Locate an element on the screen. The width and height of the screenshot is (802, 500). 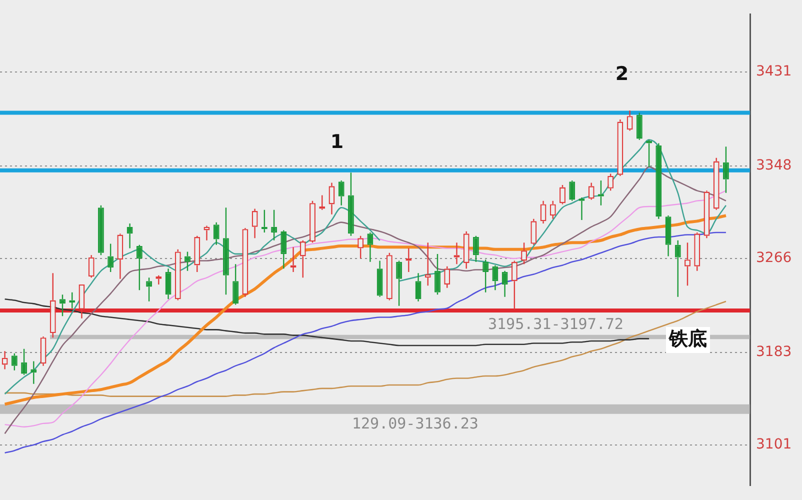
band-label: 129.09-3136.23 is located at coordinates (415, 423).